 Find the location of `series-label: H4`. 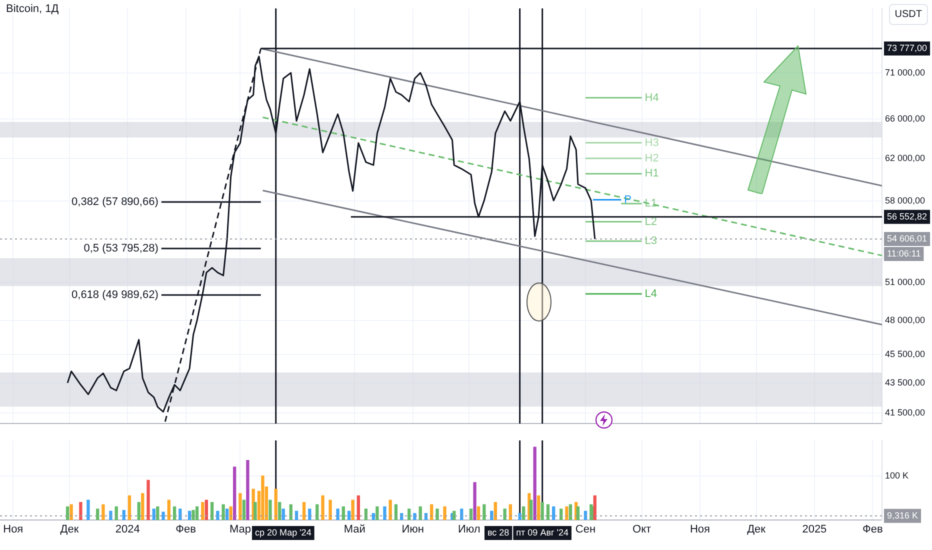

series-label: H4 is located at coordinates (651, 98).